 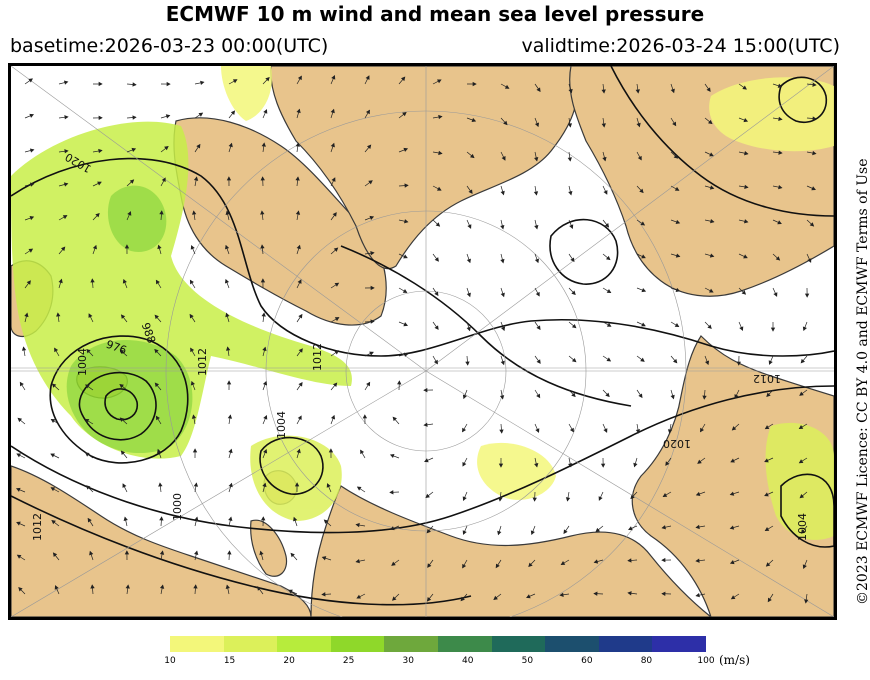 What do you see at coordinates (799, 481) in the screenshot?
I see `wind-band-alaska` at bounding box center [799, 481].